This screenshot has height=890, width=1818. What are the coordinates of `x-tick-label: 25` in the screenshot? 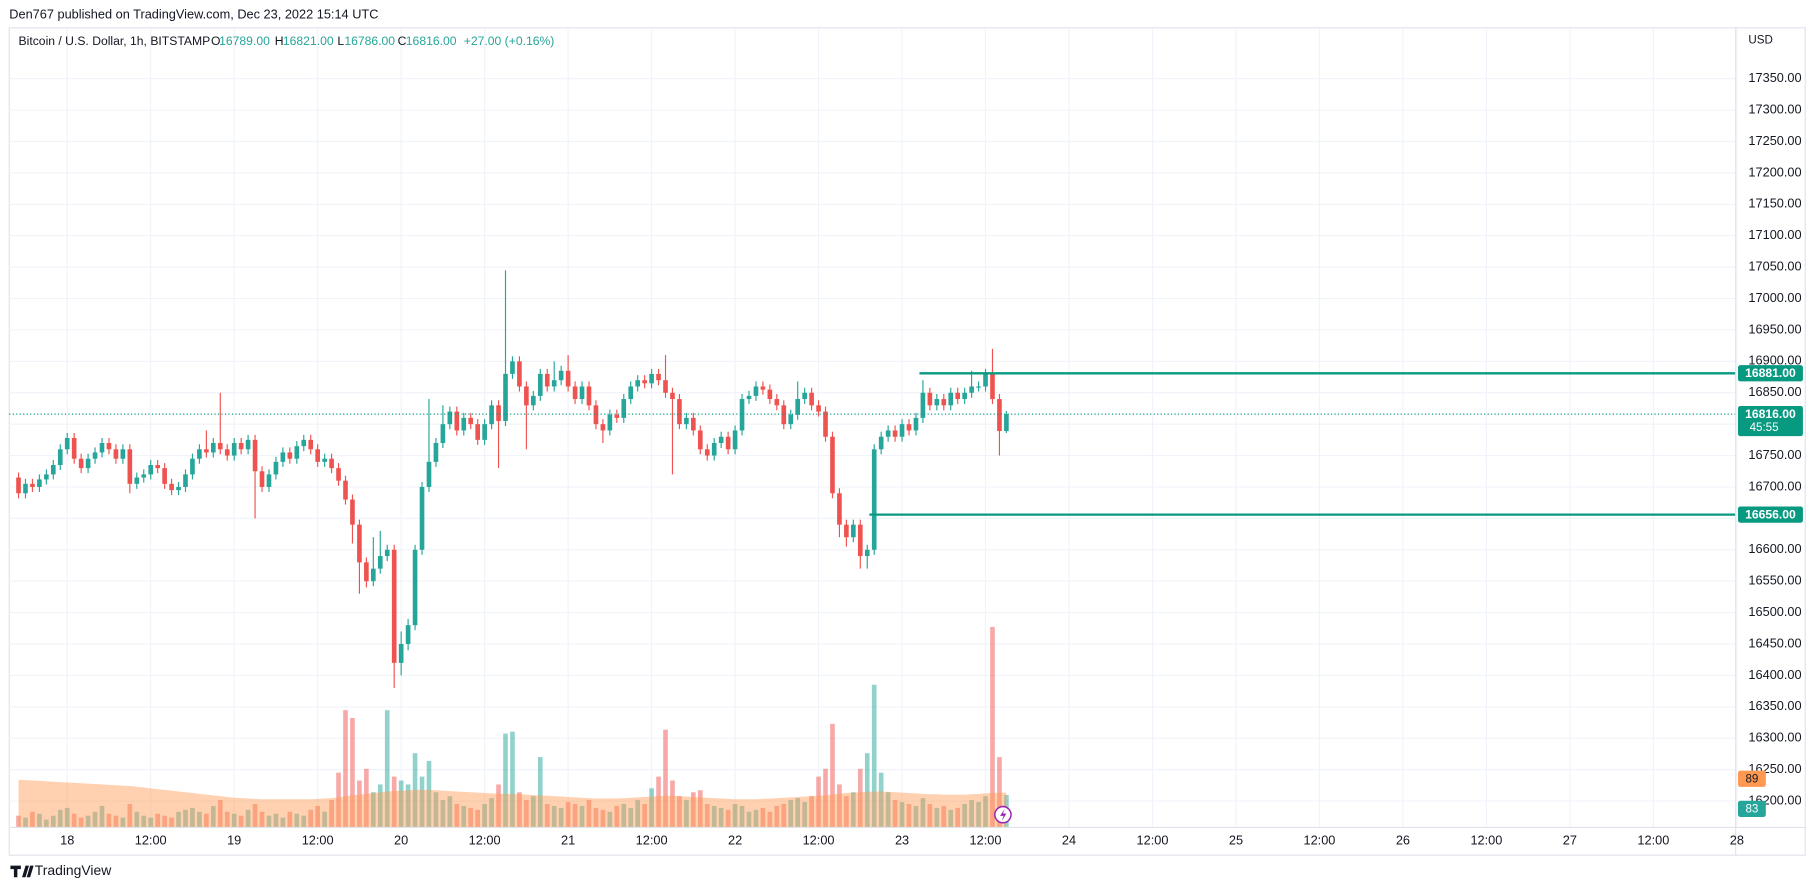 It's located at (1236, 840).